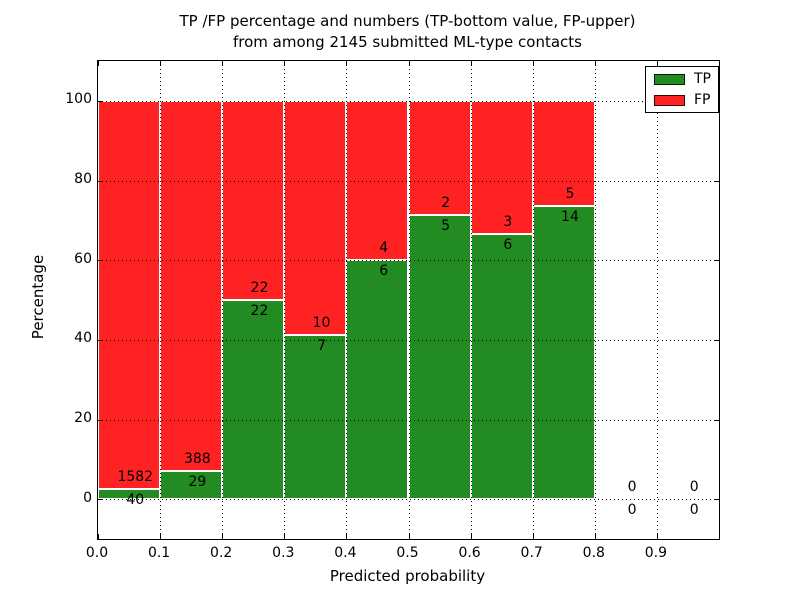  I want to click on y-tick-label: 40, so click(83, 338).